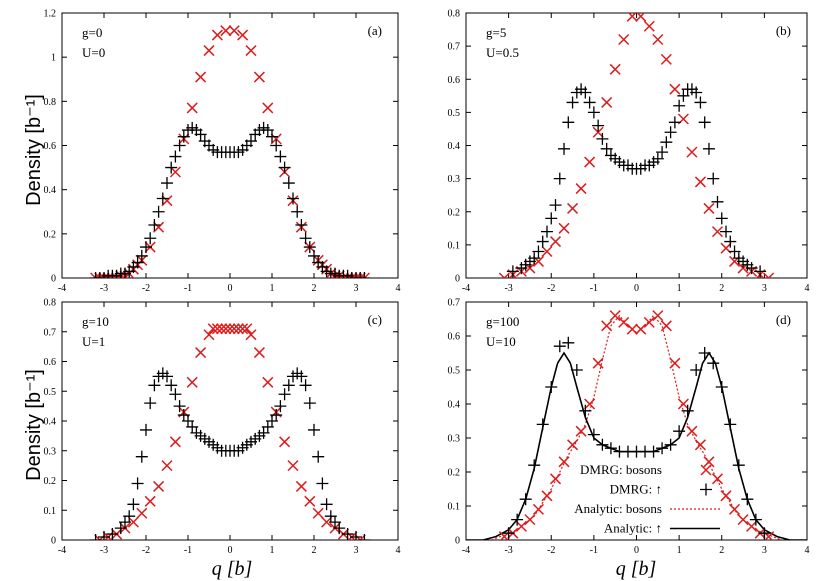  I want to click on x-tick-label: 3, so click(764, 550).